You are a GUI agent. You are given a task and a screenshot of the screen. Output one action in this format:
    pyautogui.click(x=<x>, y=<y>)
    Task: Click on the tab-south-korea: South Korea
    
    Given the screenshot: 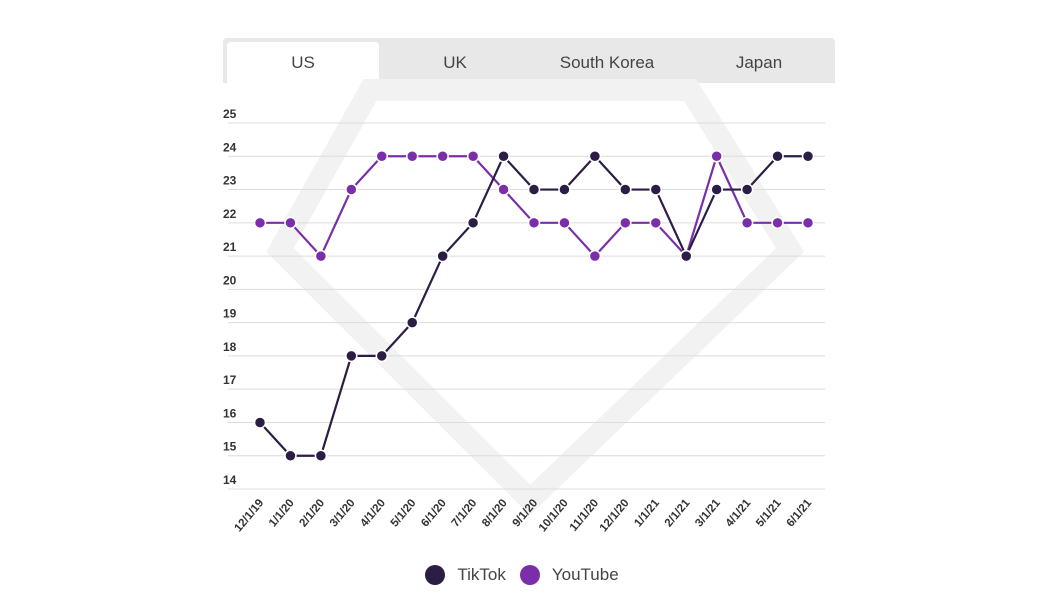 What is the action you would take?
    pyautogui.click(x=607, y=62)
    